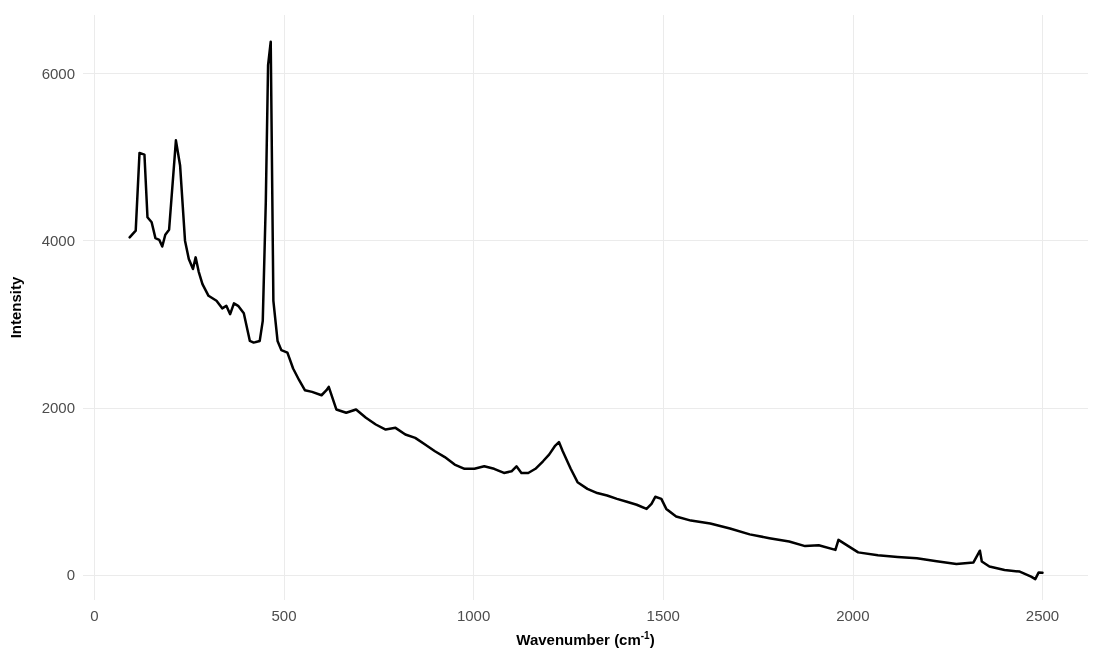 The image size is (1098, 662). I want to click on y-tick-label: 4000, so click(58, 241).